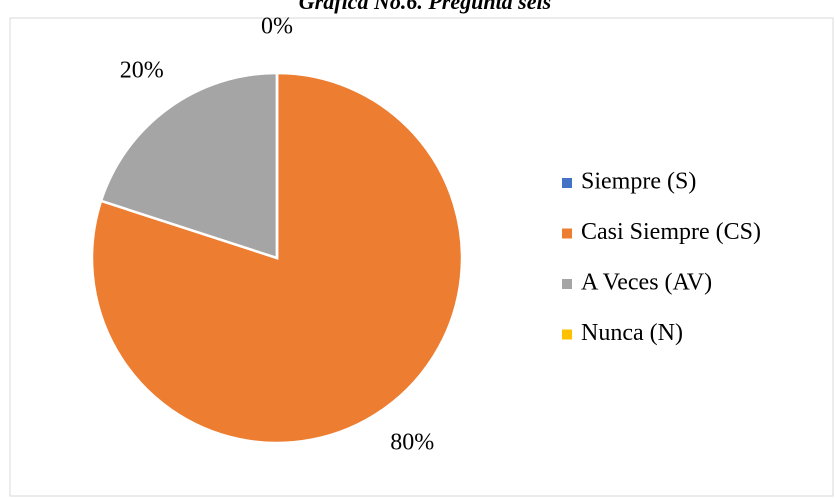 This screenshot has height=498, width=835. What do you see at coordinates (671, 232) in the screenshot?
I see `legend-label: Casi Siempre (CS)` at bounding box center [671, 232].